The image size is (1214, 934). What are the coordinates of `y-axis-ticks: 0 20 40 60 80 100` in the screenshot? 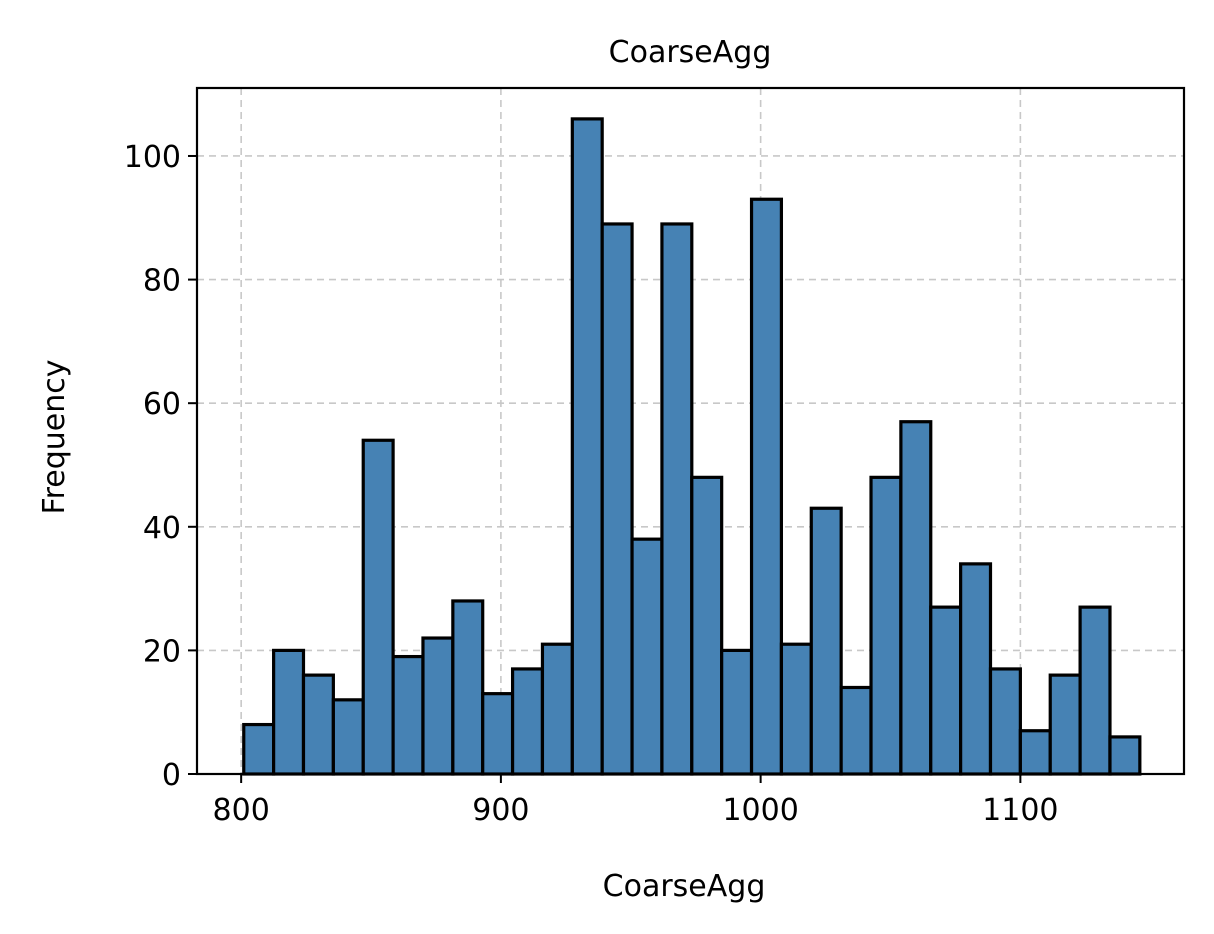 It's located at (160, 466).